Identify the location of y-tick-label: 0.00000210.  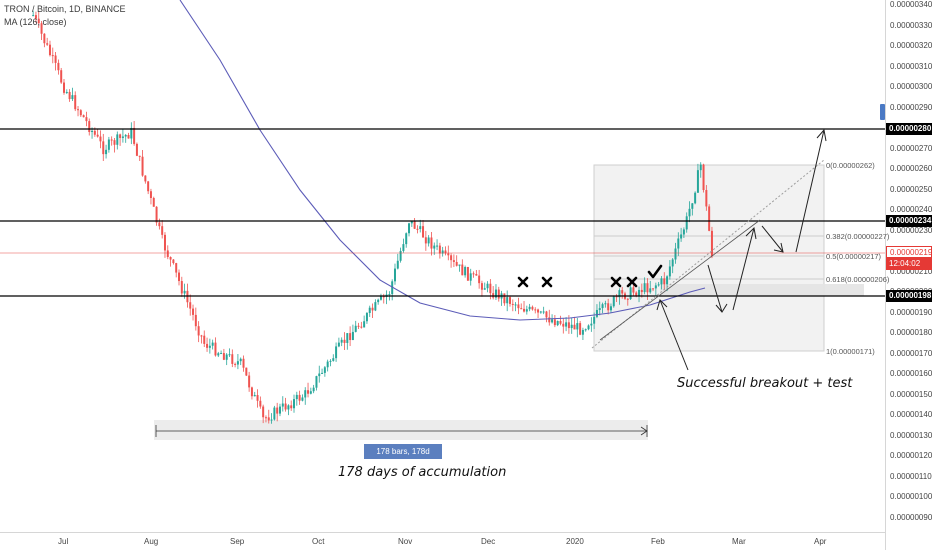
(911, 271).